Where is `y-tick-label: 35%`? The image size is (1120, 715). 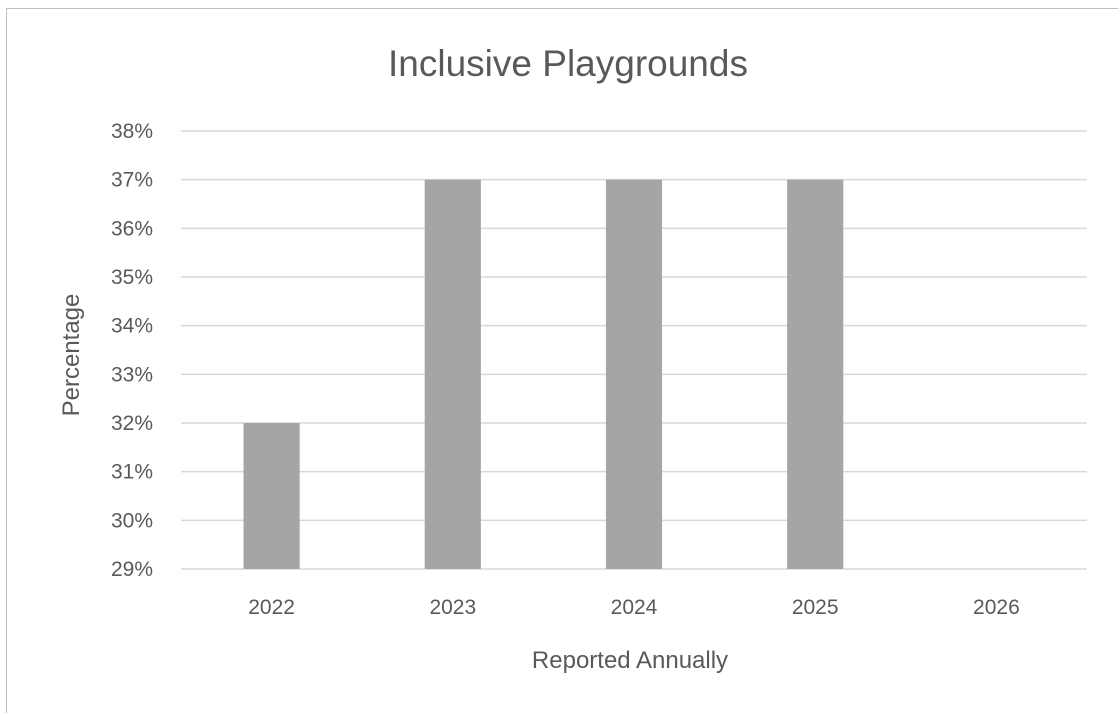
y-tick-label: 35% is located at coordinates (132, 277).